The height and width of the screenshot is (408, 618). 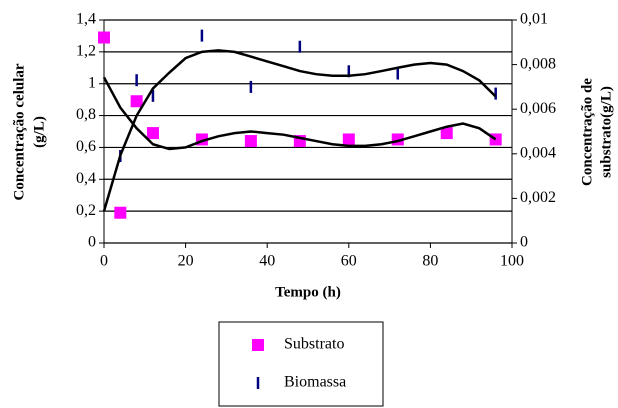 I want to click on x-tick-label: 40, so click(x=267, y=261).